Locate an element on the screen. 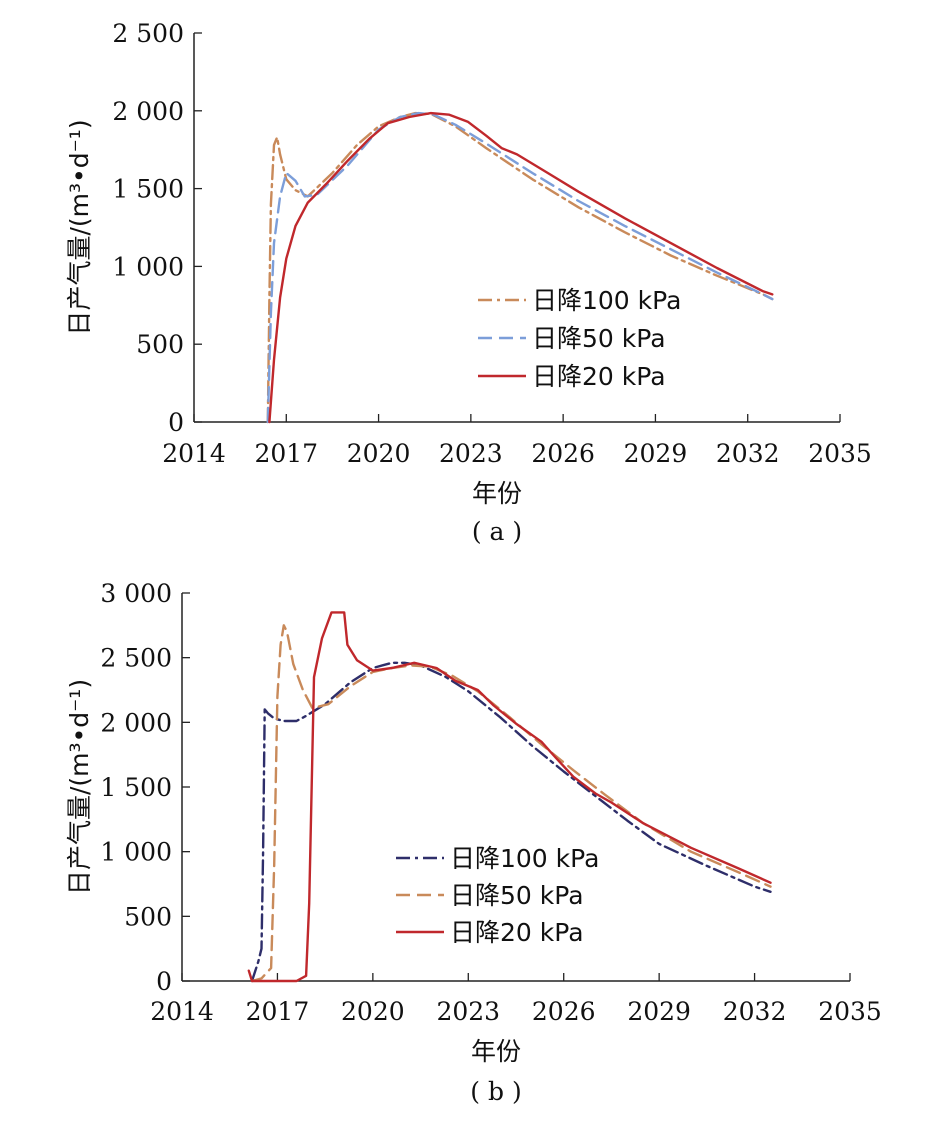 Image resolution: width=945 pixels, height=1121 pixels. panel-label: ( b ) is located at coordinates (495, 1091).